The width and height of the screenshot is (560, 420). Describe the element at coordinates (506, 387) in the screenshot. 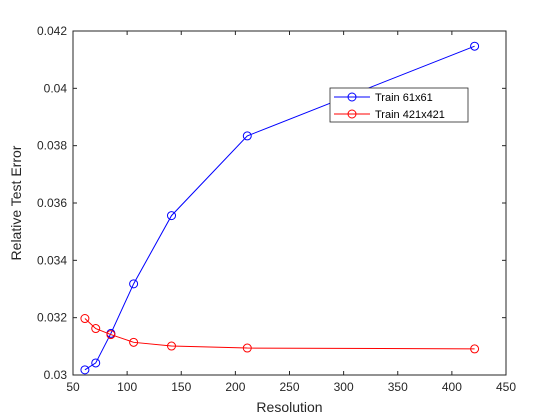

I see `x-tick-label: 450` at that location.